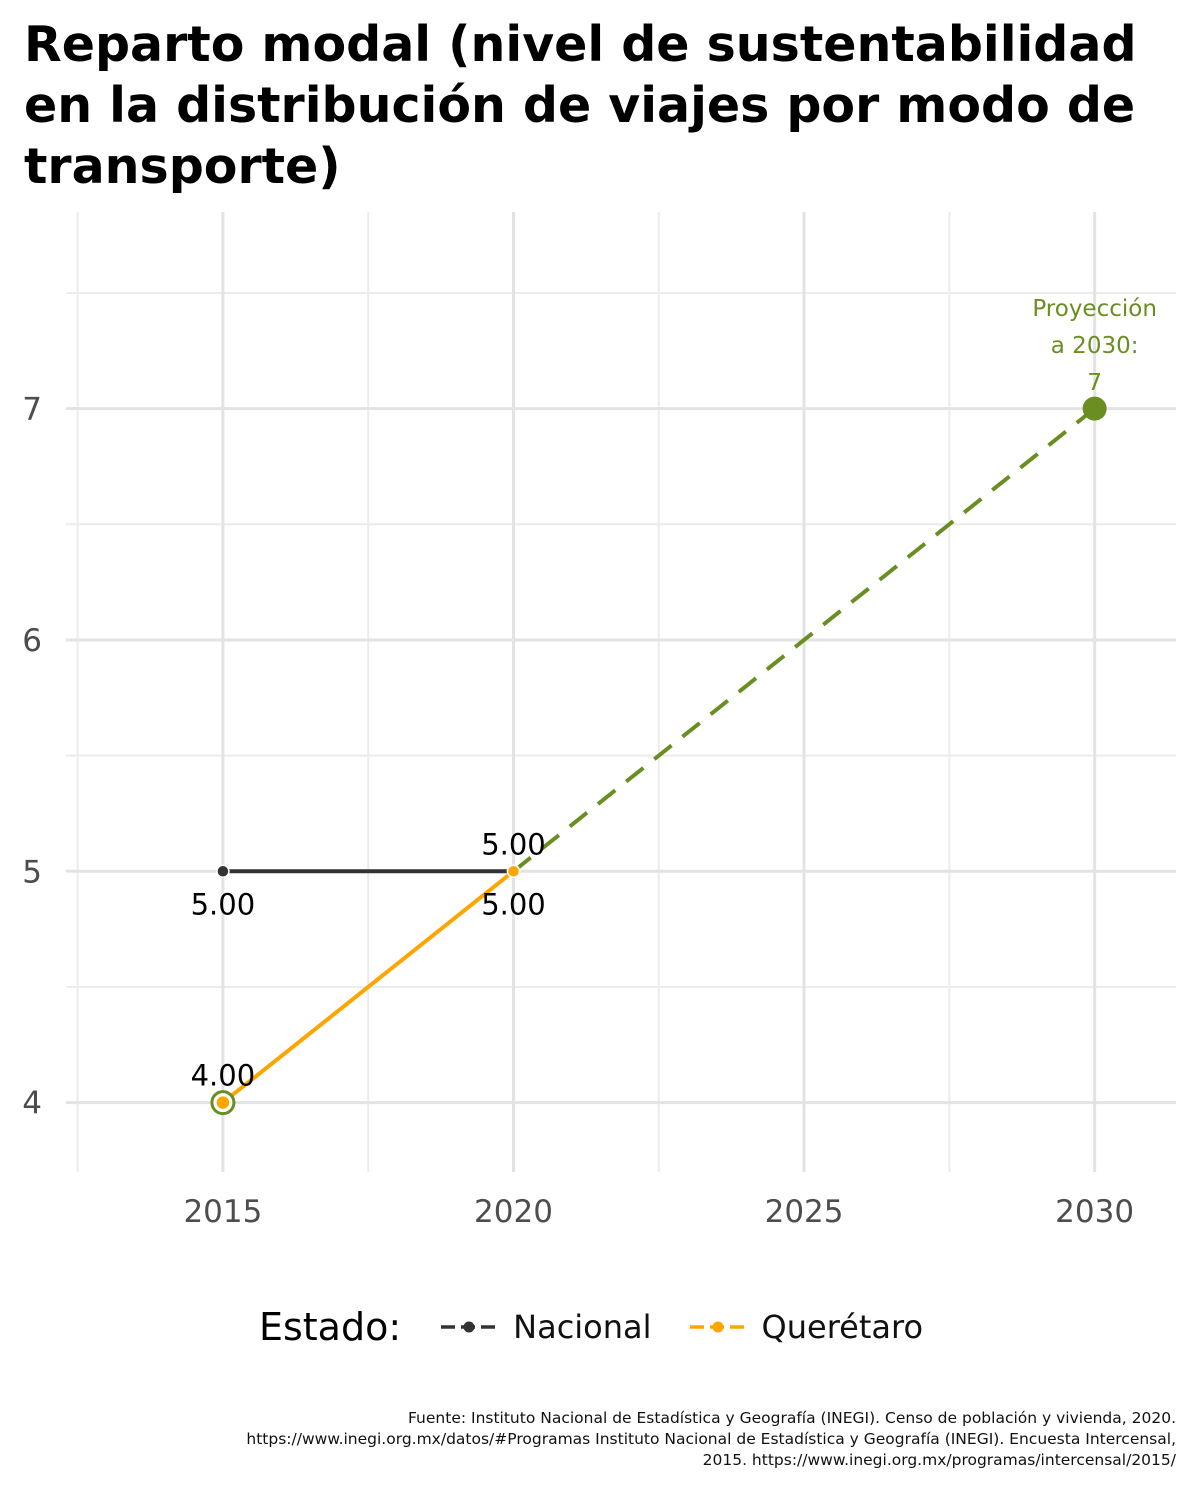 The image size is (1200, 1500). What do you see at coordinates (32, 410) in the screenshot?
I see `y-tick-label: 7` at bounding box center [32, 410].